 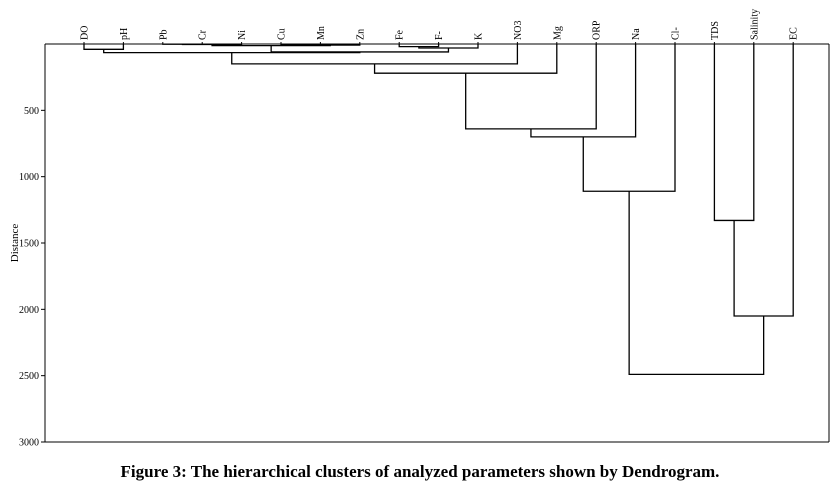 What do you see at coordinates (85, 33) in the screenshot?
I see `leaf-label: DO` at bounding box center [85, 33].